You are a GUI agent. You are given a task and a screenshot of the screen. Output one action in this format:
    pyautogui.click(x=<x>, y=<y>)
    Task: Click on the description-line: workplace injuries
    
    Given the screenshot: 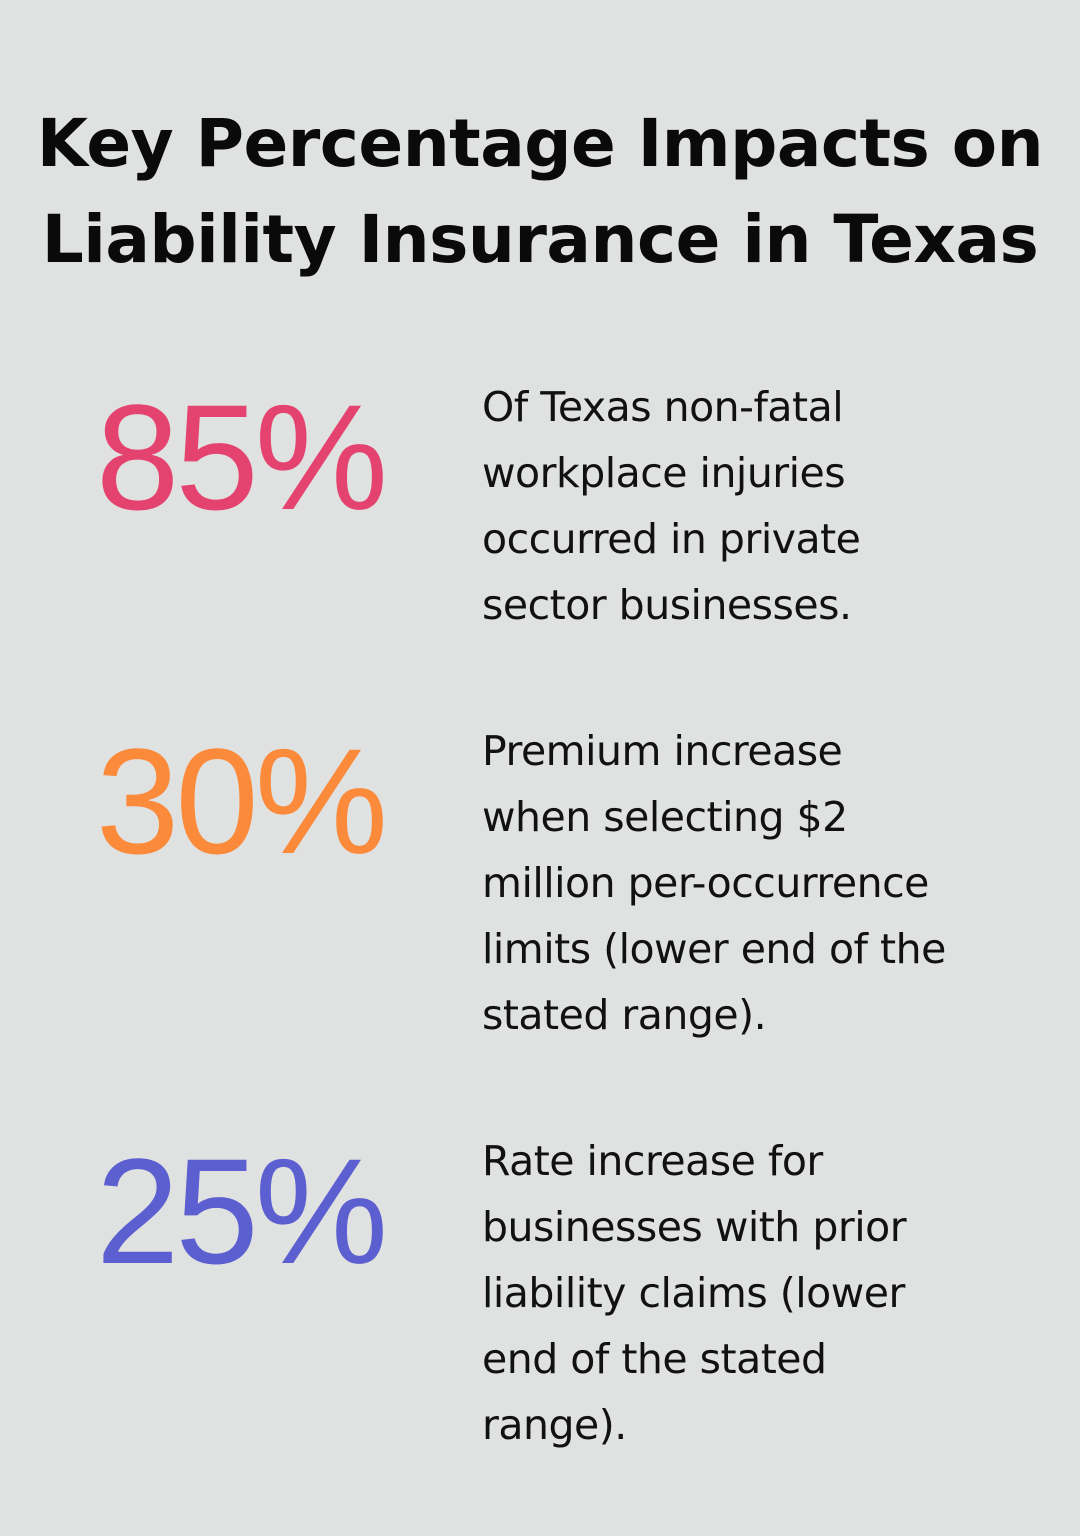 What is the action you would take?
    pyautogui.click(x=664, y=473)
    